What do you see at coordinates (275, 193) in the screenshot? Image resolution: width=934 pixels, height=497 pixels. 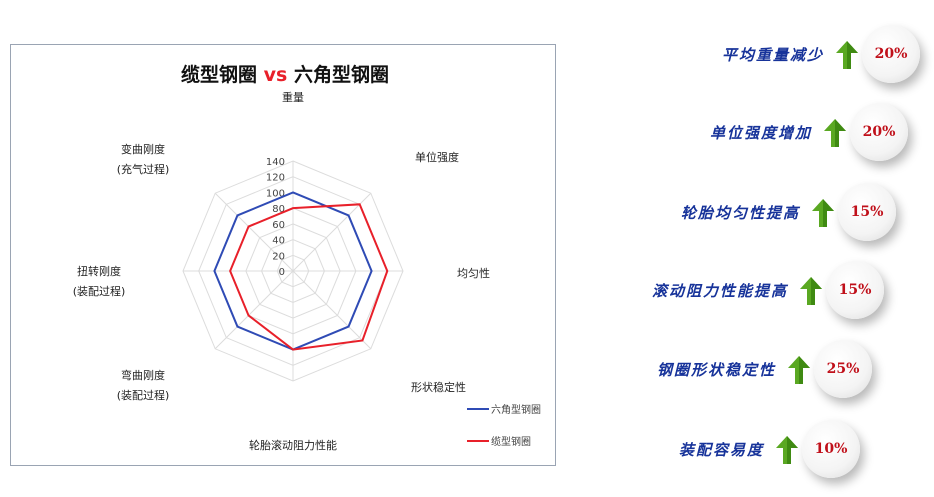 I see `tick-label: 100` at bounding box center [275, 193].